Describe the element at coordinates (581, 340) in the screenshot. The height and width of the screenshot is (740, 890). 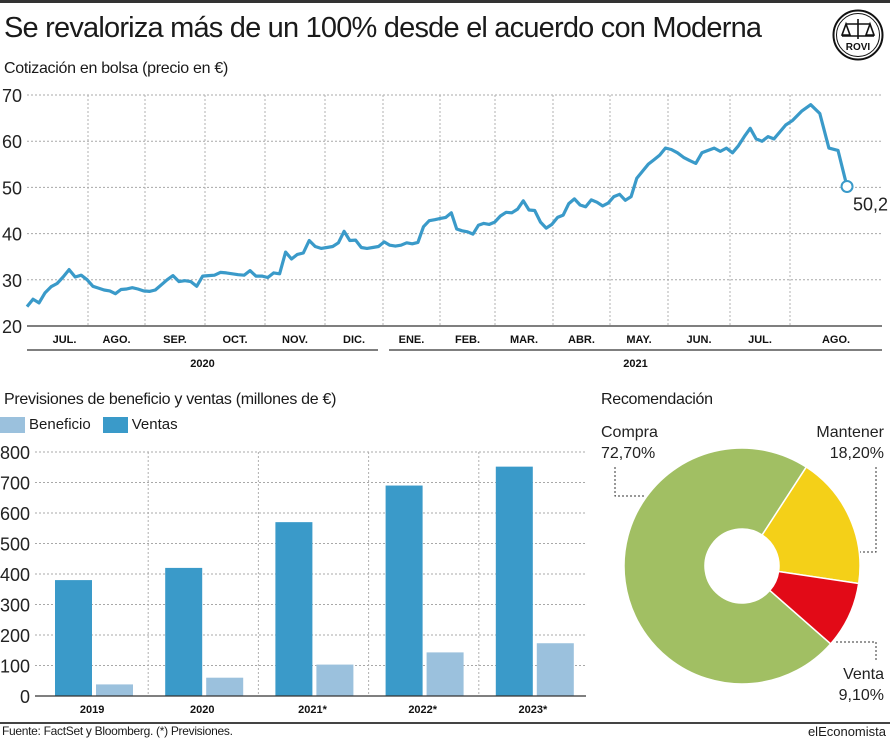
I see `month-label: ABR.` at that location.